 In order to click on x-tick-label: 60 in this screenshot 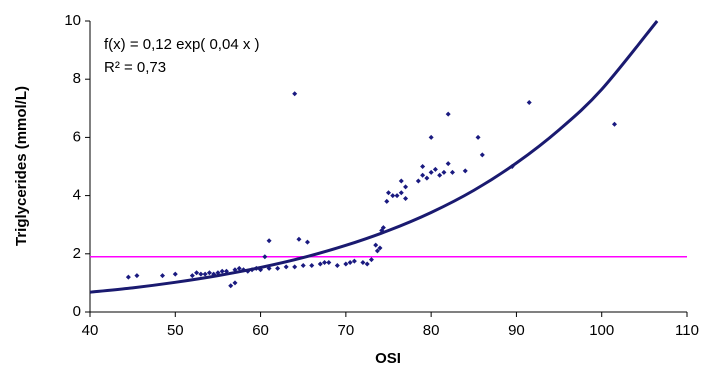, I will do `click(260, 330)`.